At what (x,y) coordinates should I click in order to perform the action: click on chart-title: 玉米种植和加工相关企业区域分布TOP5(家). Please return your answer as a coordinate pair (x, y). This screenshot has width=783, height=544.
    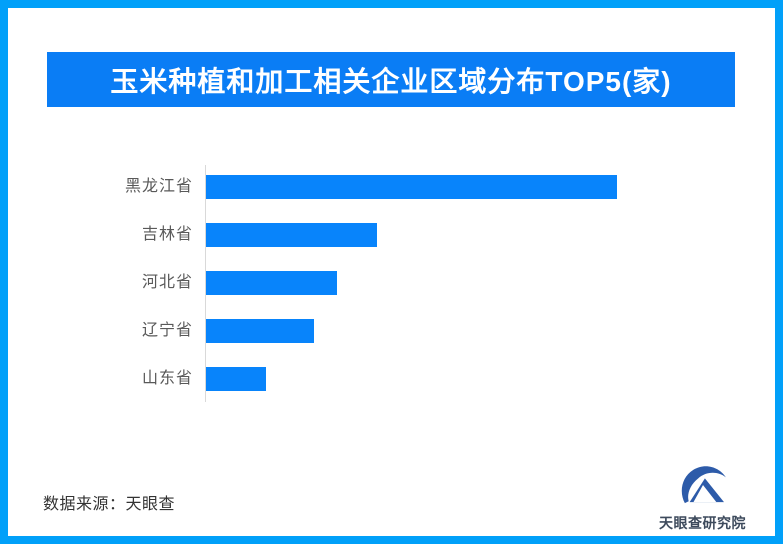
    Looking at the image, I should click on (391, 81).